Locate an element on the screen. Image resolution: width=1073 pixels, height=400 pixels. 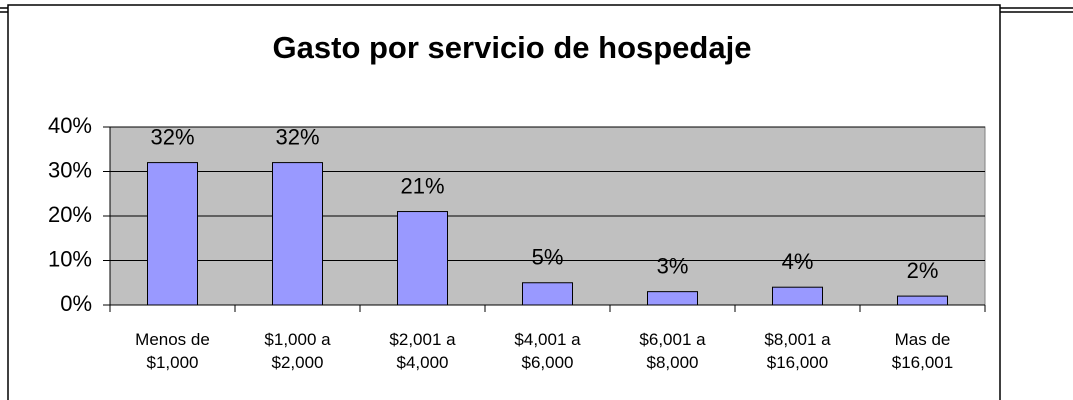
y-tick-label: 40% is located at coordinates (70, 125).